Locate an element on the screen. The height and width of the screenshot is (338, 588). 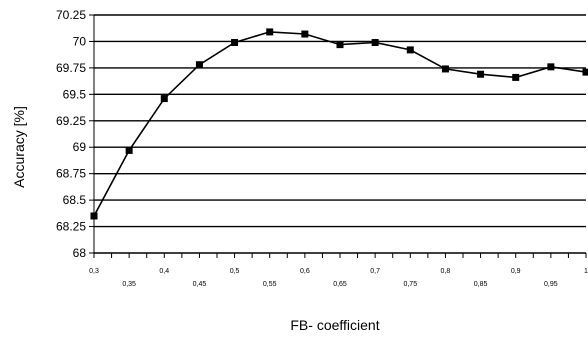
x-tick-label: 0,7 is located at coordinates (375, 271).